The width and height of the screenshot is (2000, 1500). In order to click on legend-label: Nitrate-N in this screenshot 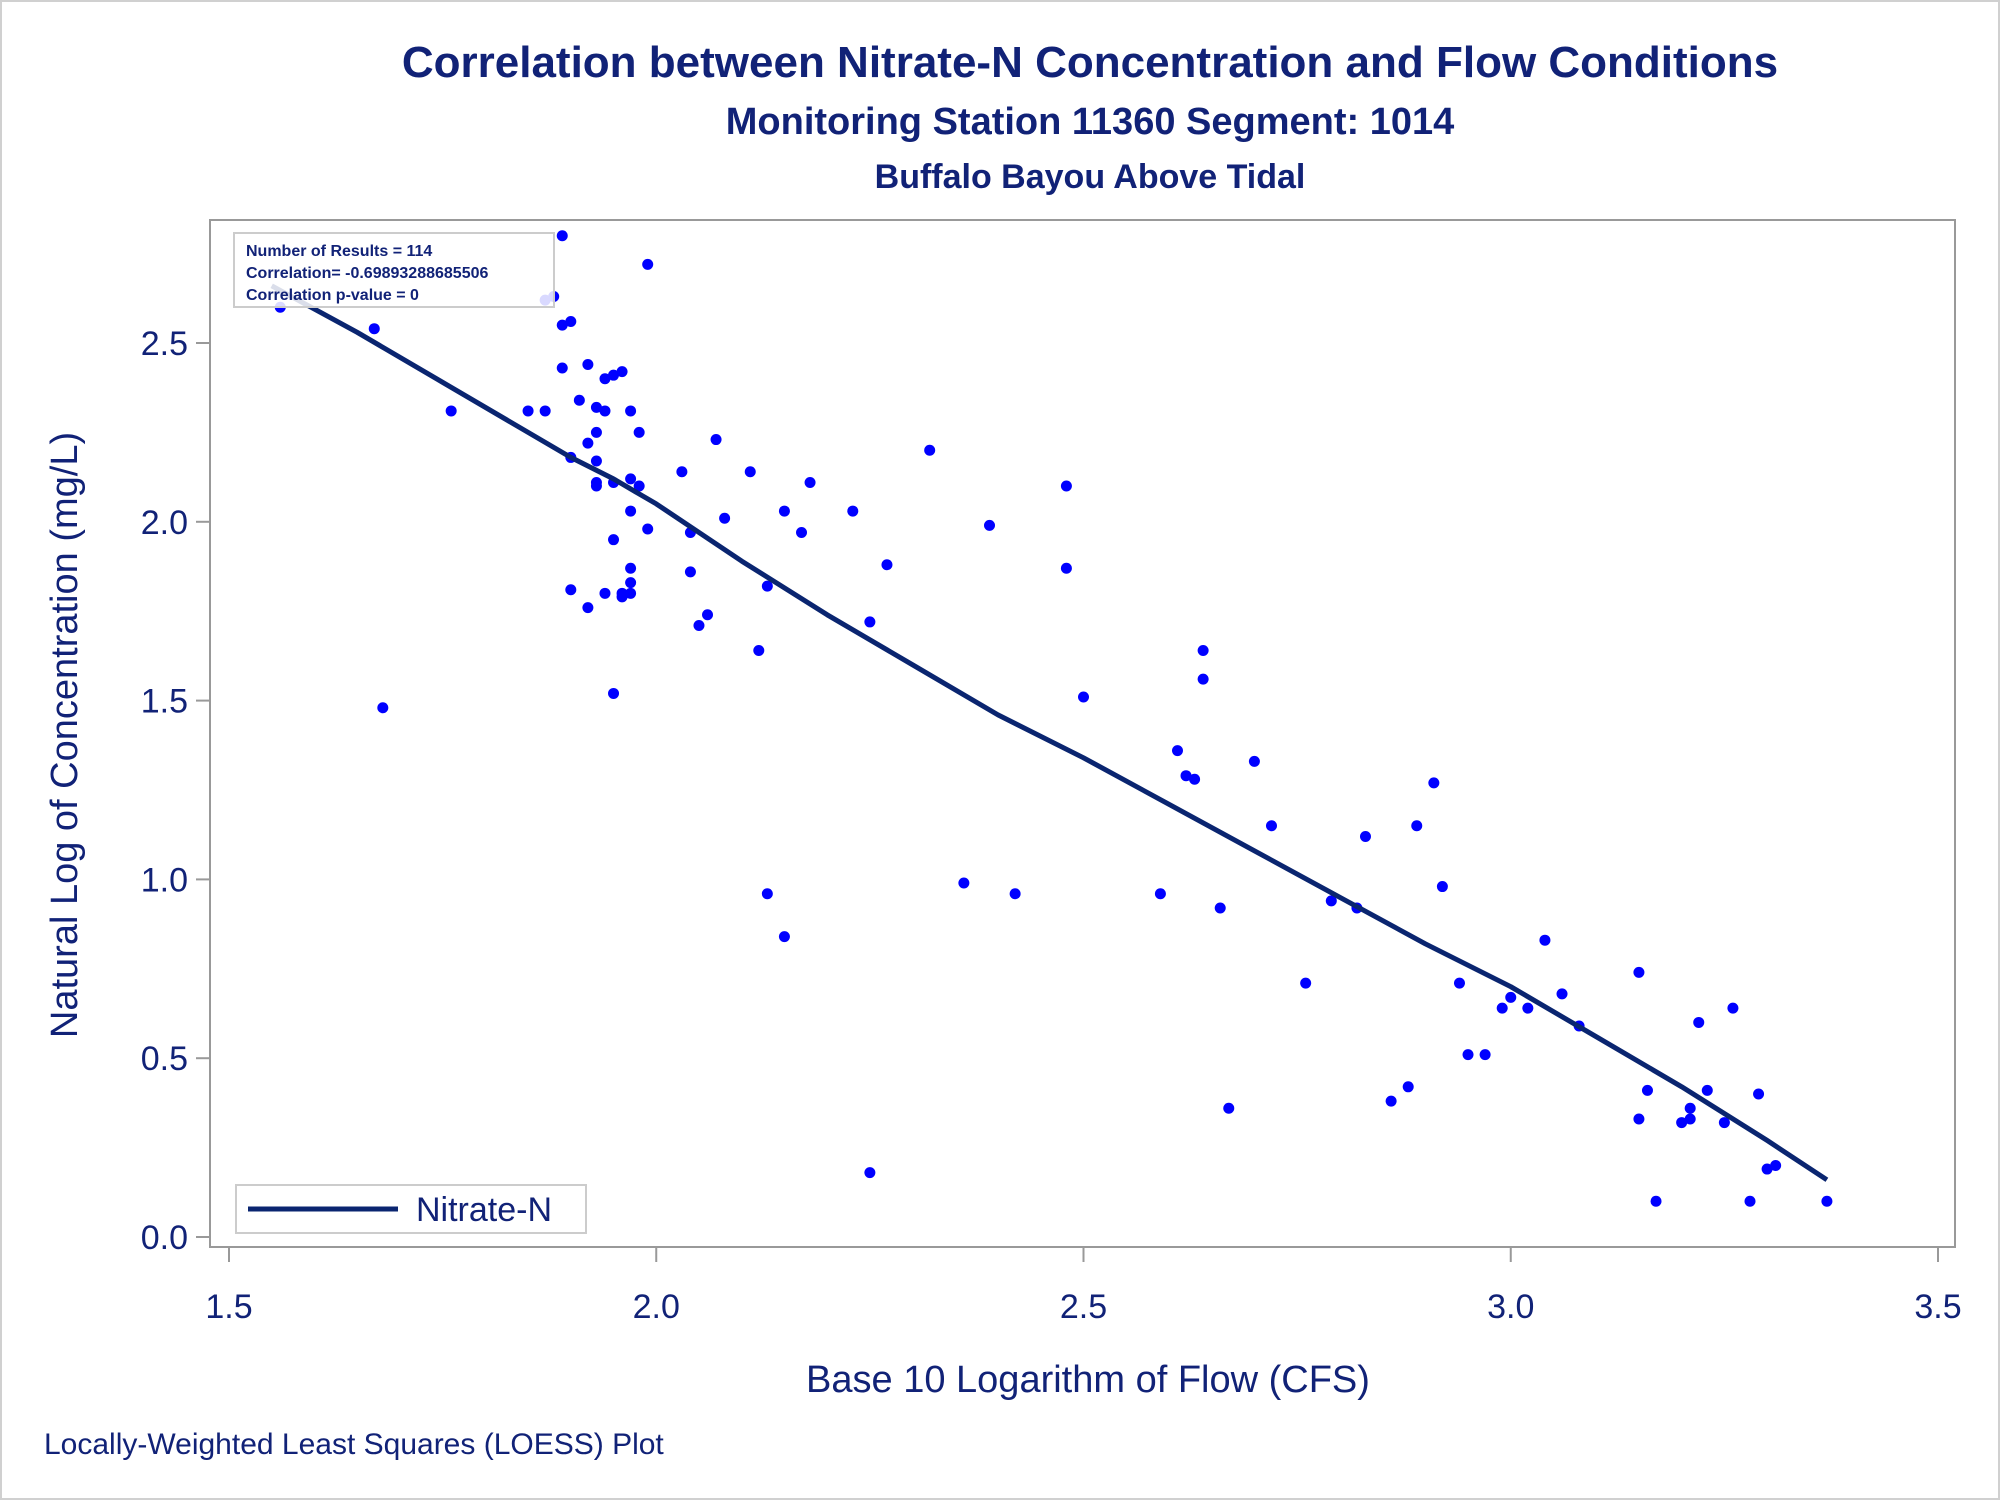, I will do `click(484, 1210)`.